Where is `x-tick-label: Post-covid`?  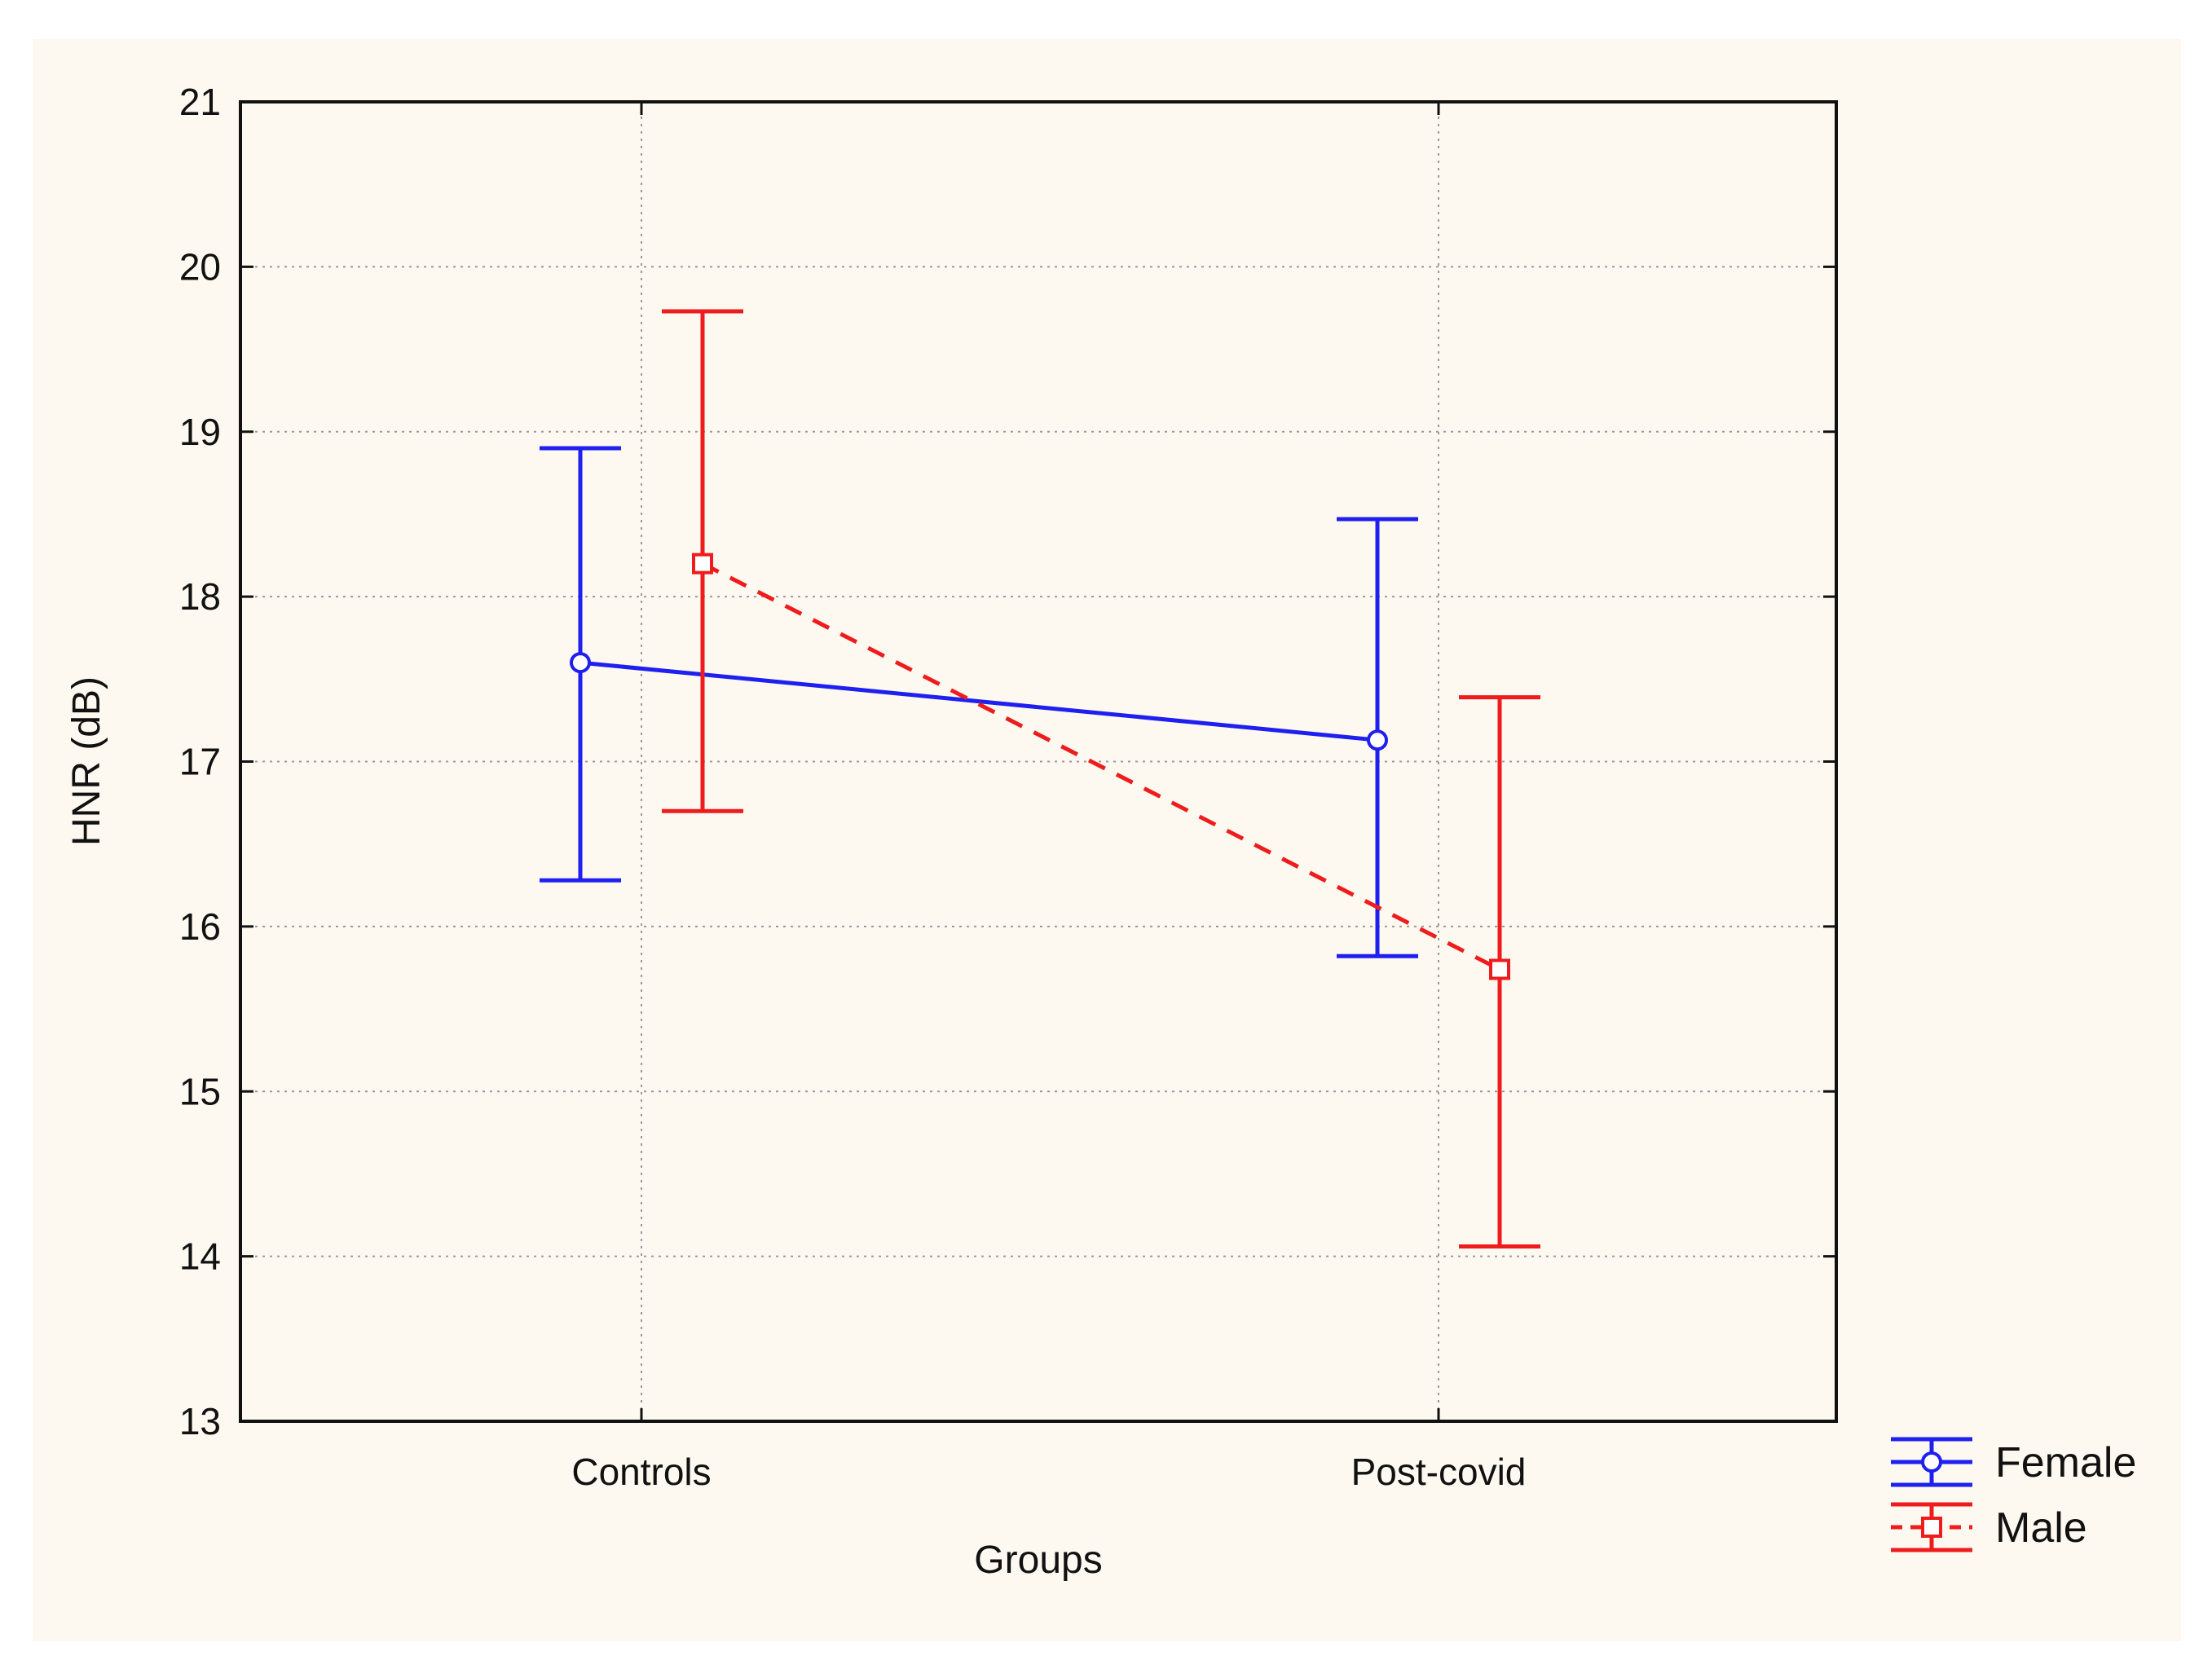 x-tick-label: Post-covid is located at coordinates (1439, 1472).